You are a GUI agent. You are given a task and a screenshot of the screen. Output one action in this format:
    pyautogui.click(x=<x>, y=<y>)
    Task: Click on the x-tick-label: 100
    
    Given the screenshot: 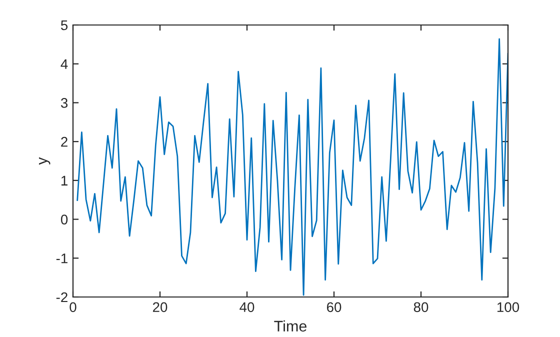 What is the action you would take?
    pyautogui.click(x=508, y=307)
    